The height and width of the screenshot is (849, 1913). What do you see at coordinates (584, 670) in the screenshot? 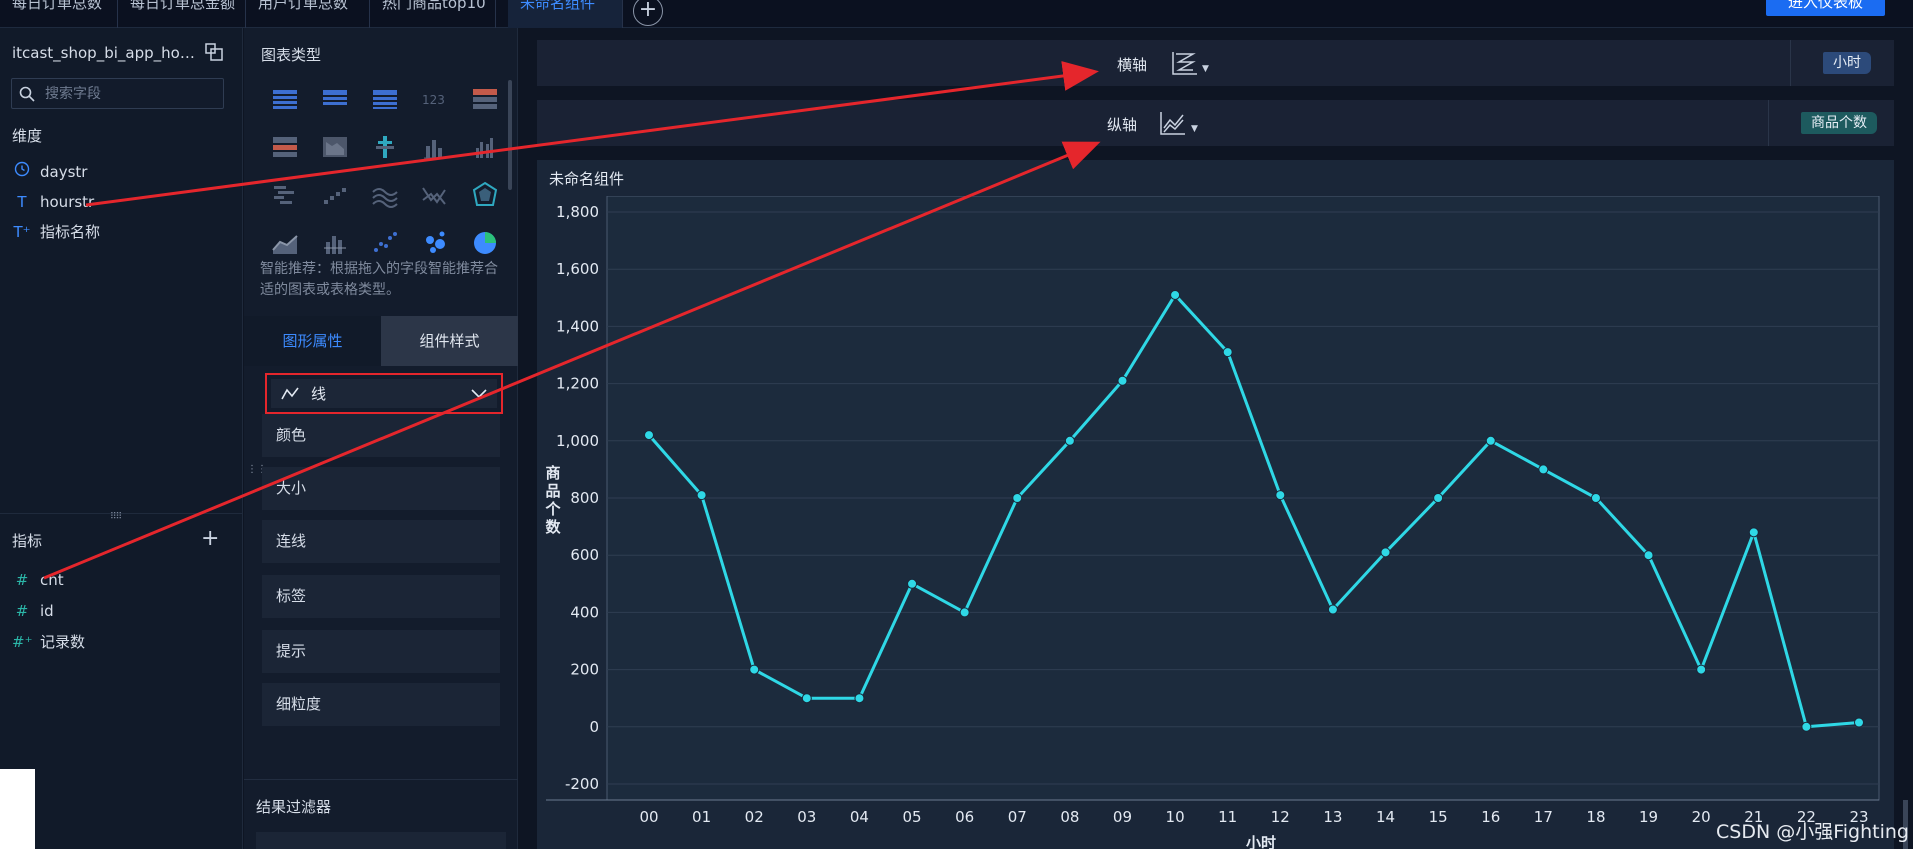
I see `y-tick-label: 200` at bounding box center [584, 670].